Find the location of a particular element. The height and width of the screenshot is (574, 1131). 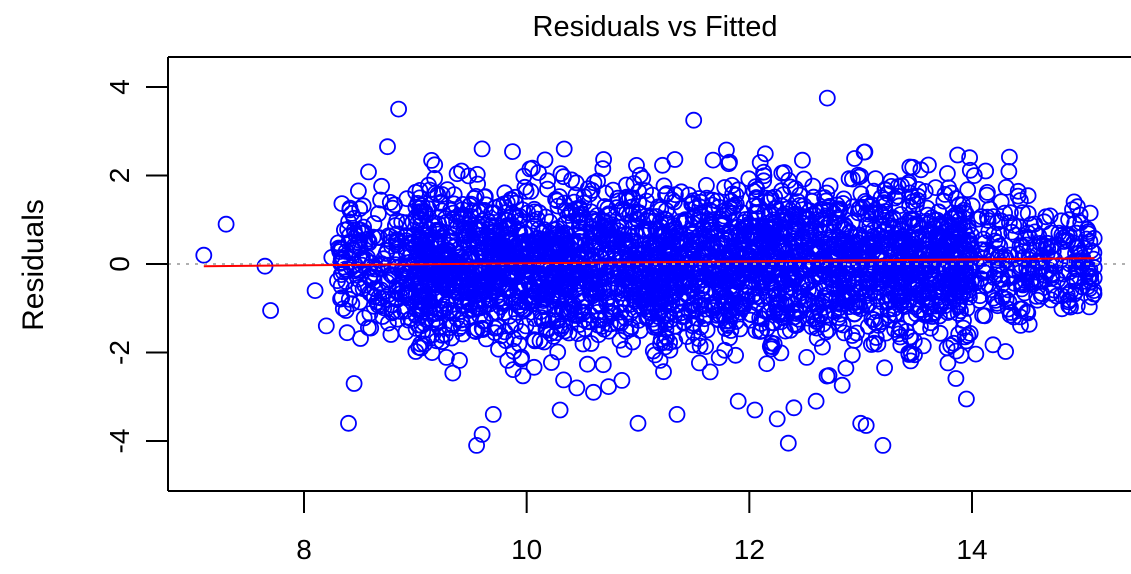

x-tick-label: 10 is located at coordinates (526, 549).